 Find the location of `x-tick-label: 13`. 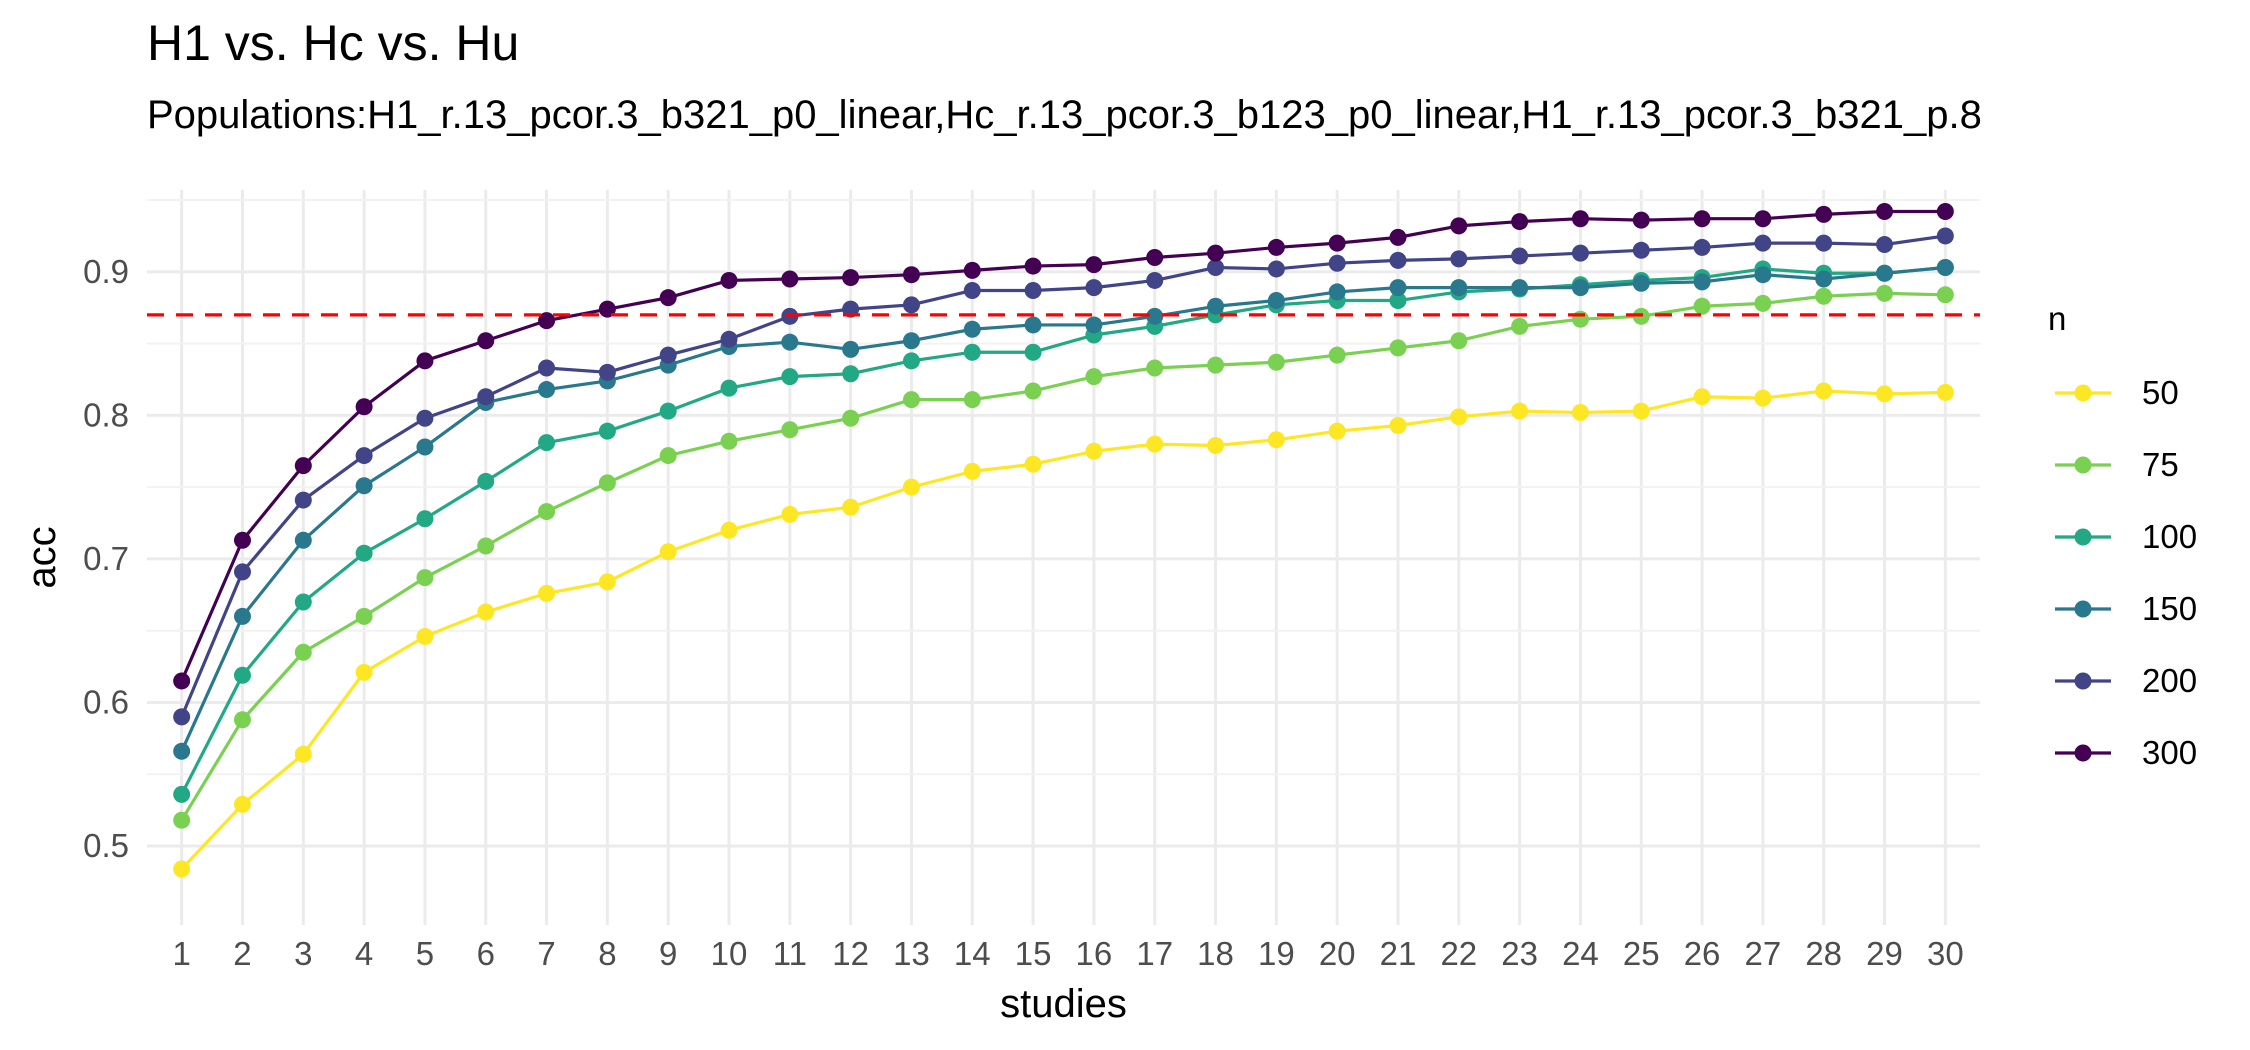

x-tick-label: 13 is located at coordinates (911, 953).